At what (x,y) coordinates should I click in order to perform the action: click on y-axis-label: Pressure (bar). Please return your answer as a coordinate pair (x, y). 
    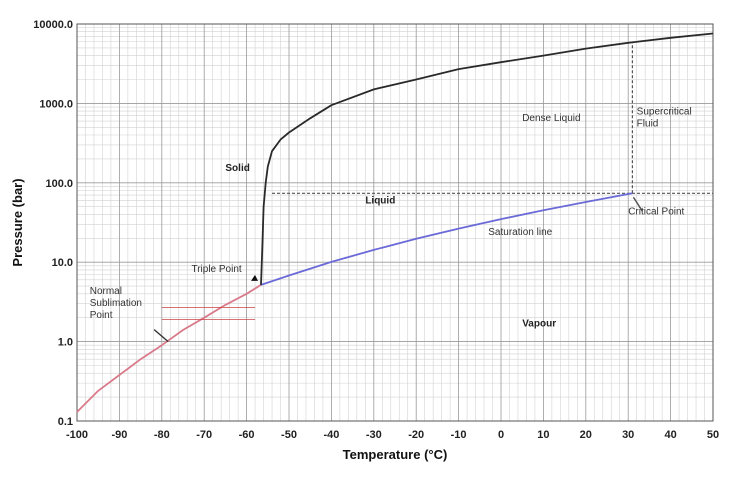
    Looking at the image, I should click on (17, 222).